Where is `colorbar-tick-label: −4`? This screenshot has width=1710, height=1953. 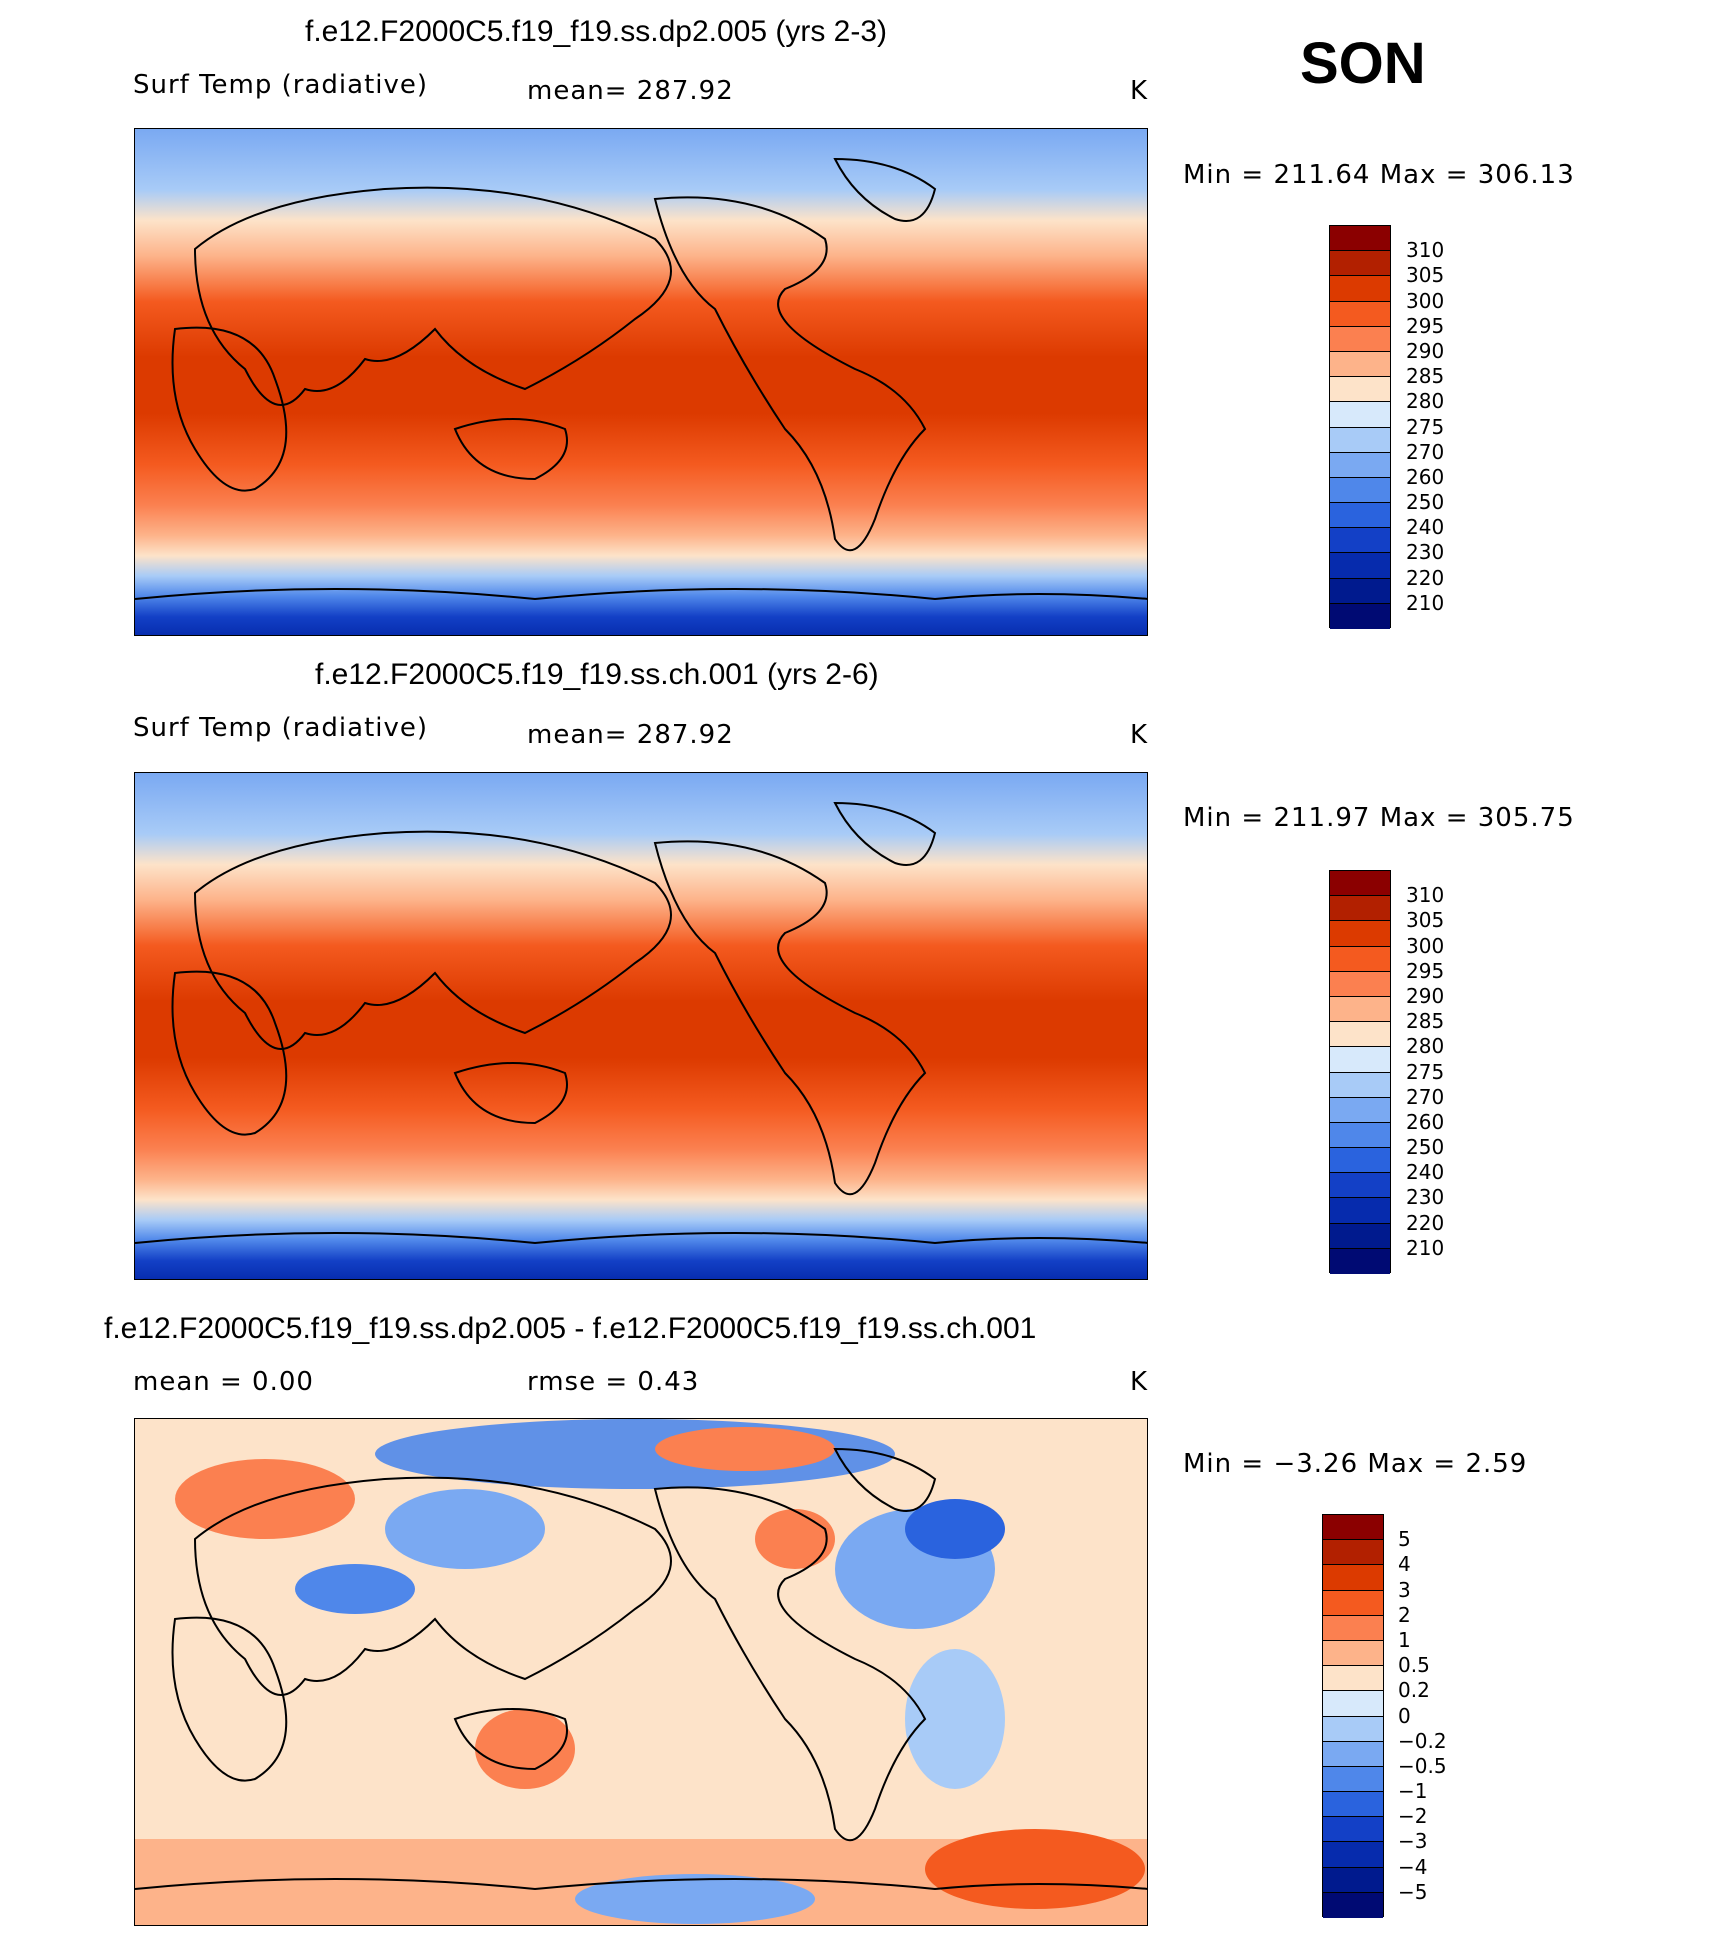 colorbar-tick-label: −4 is located at coordinates (1413, 1866).